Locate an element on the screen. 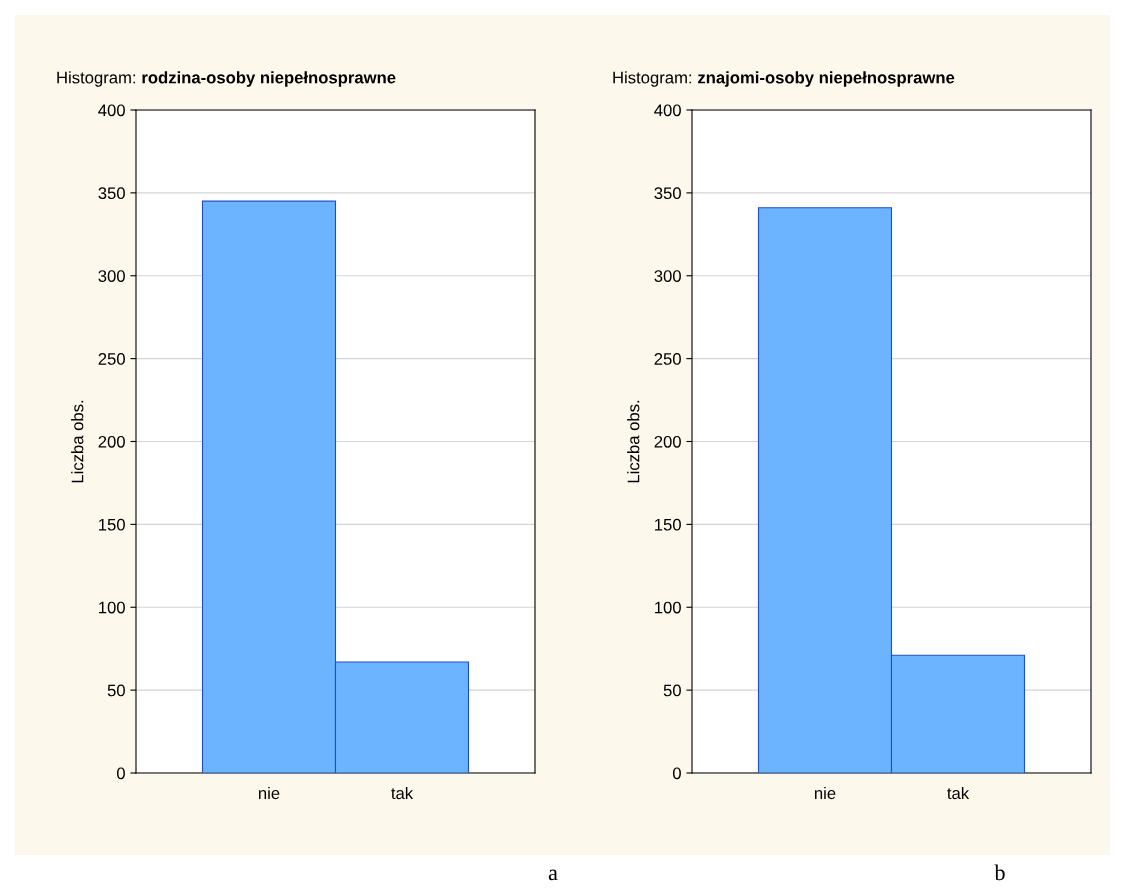  chart-title: Histogram: znajomi-osoby niepełnosprawne is located at coordinates (784, 79).